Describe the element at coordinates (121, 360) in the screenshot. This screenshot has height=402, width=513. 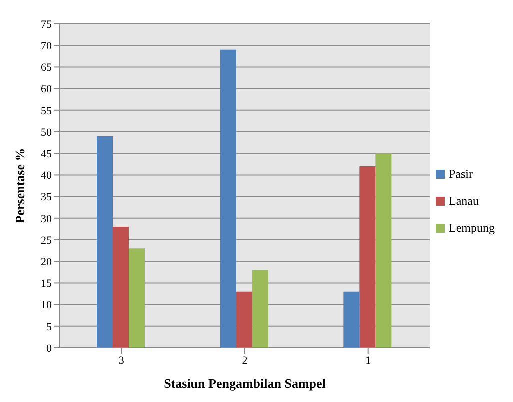
I see `x-tick-label: 3` at that location.